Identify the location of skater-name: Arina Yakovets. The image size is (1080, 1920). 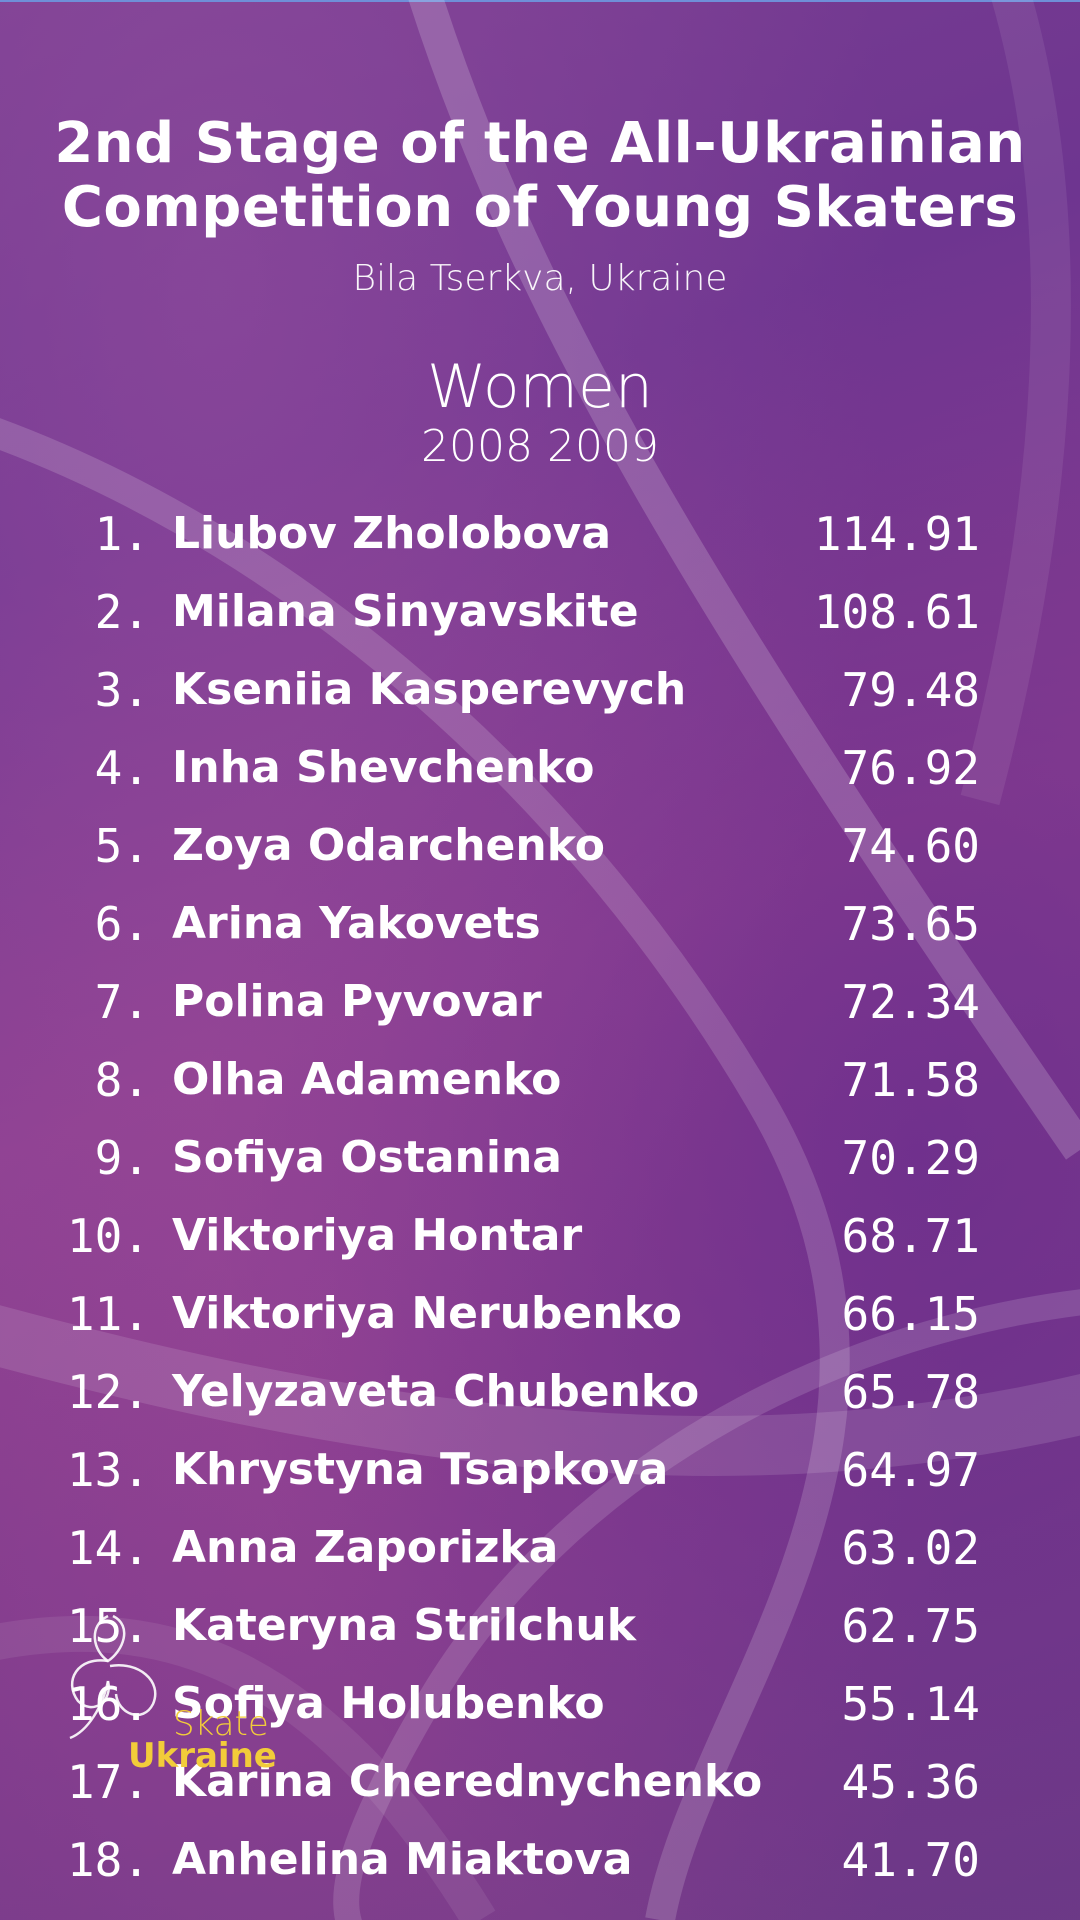
(356, 923).